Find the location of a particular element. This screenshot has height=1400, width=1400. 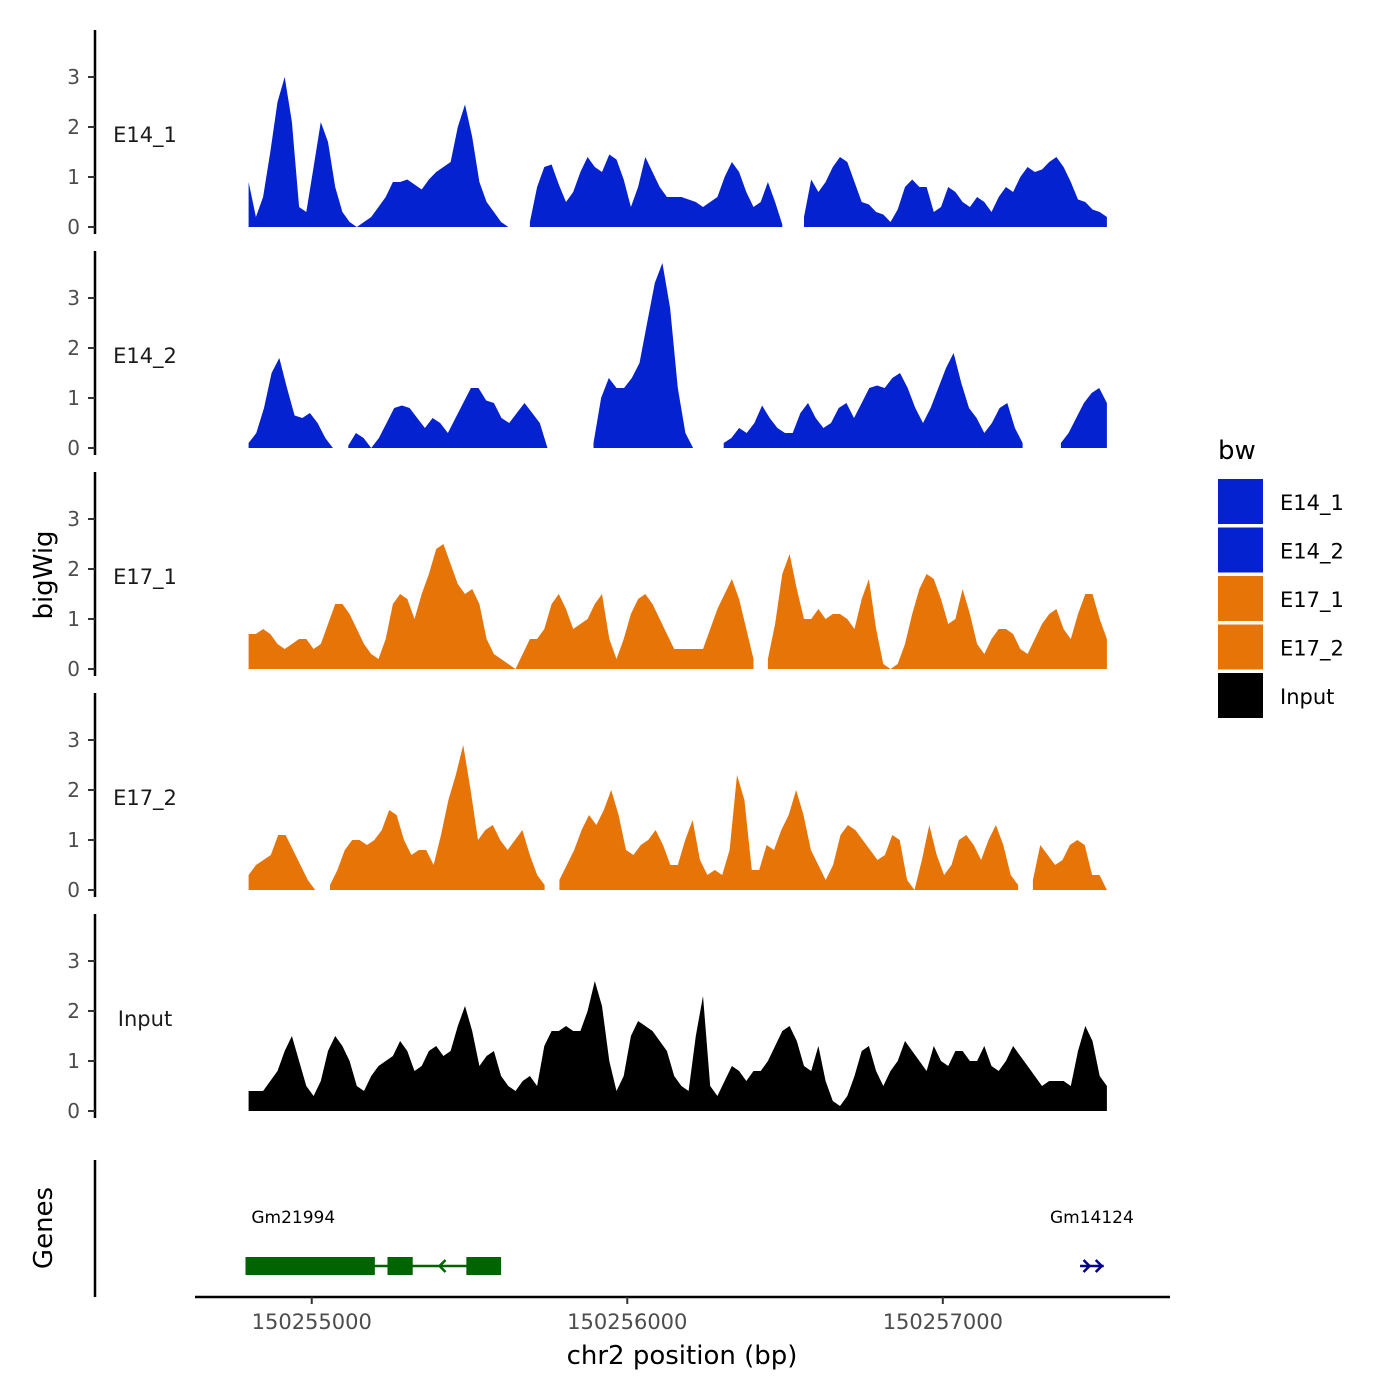

x-axis-ticks: 150255000 150256000 150257000 is located at coordinates (627, 1315).